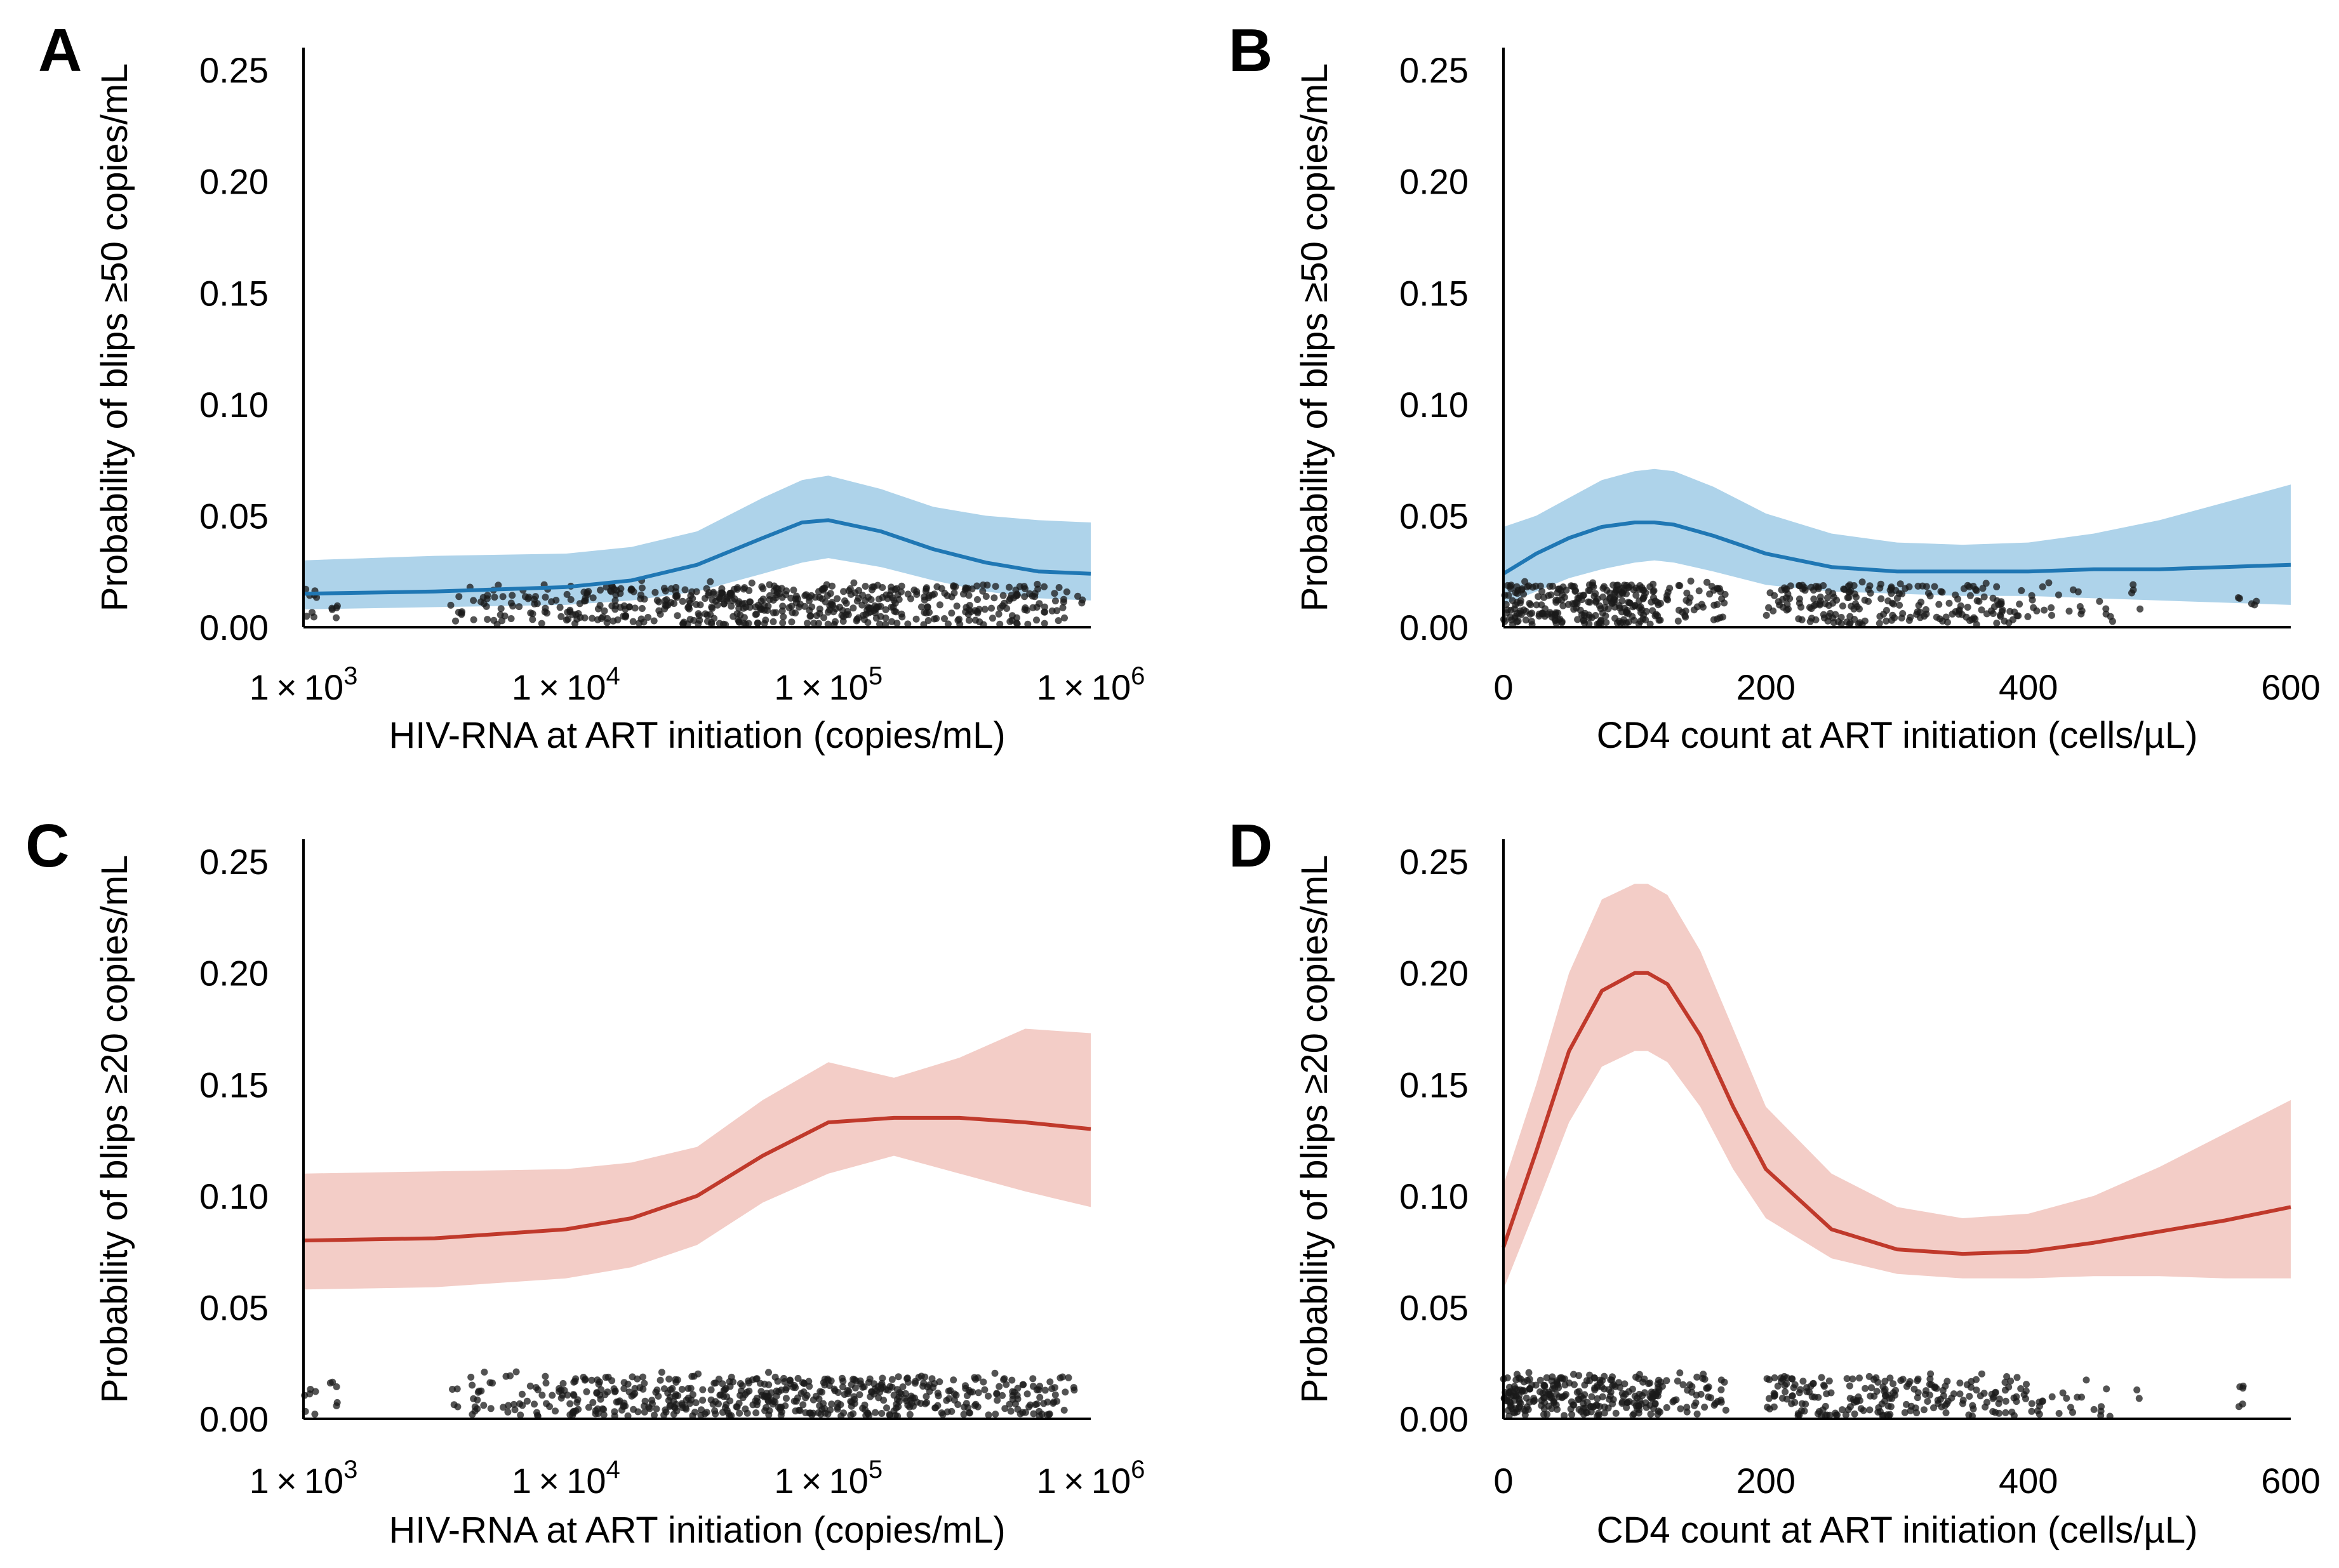 Image resolution: width=2339 pixels, height=1568 pixels. Describe the element at coordinates (1434, 1307) in the screenshot. I see `y-tick-label: 0.05` at that location.